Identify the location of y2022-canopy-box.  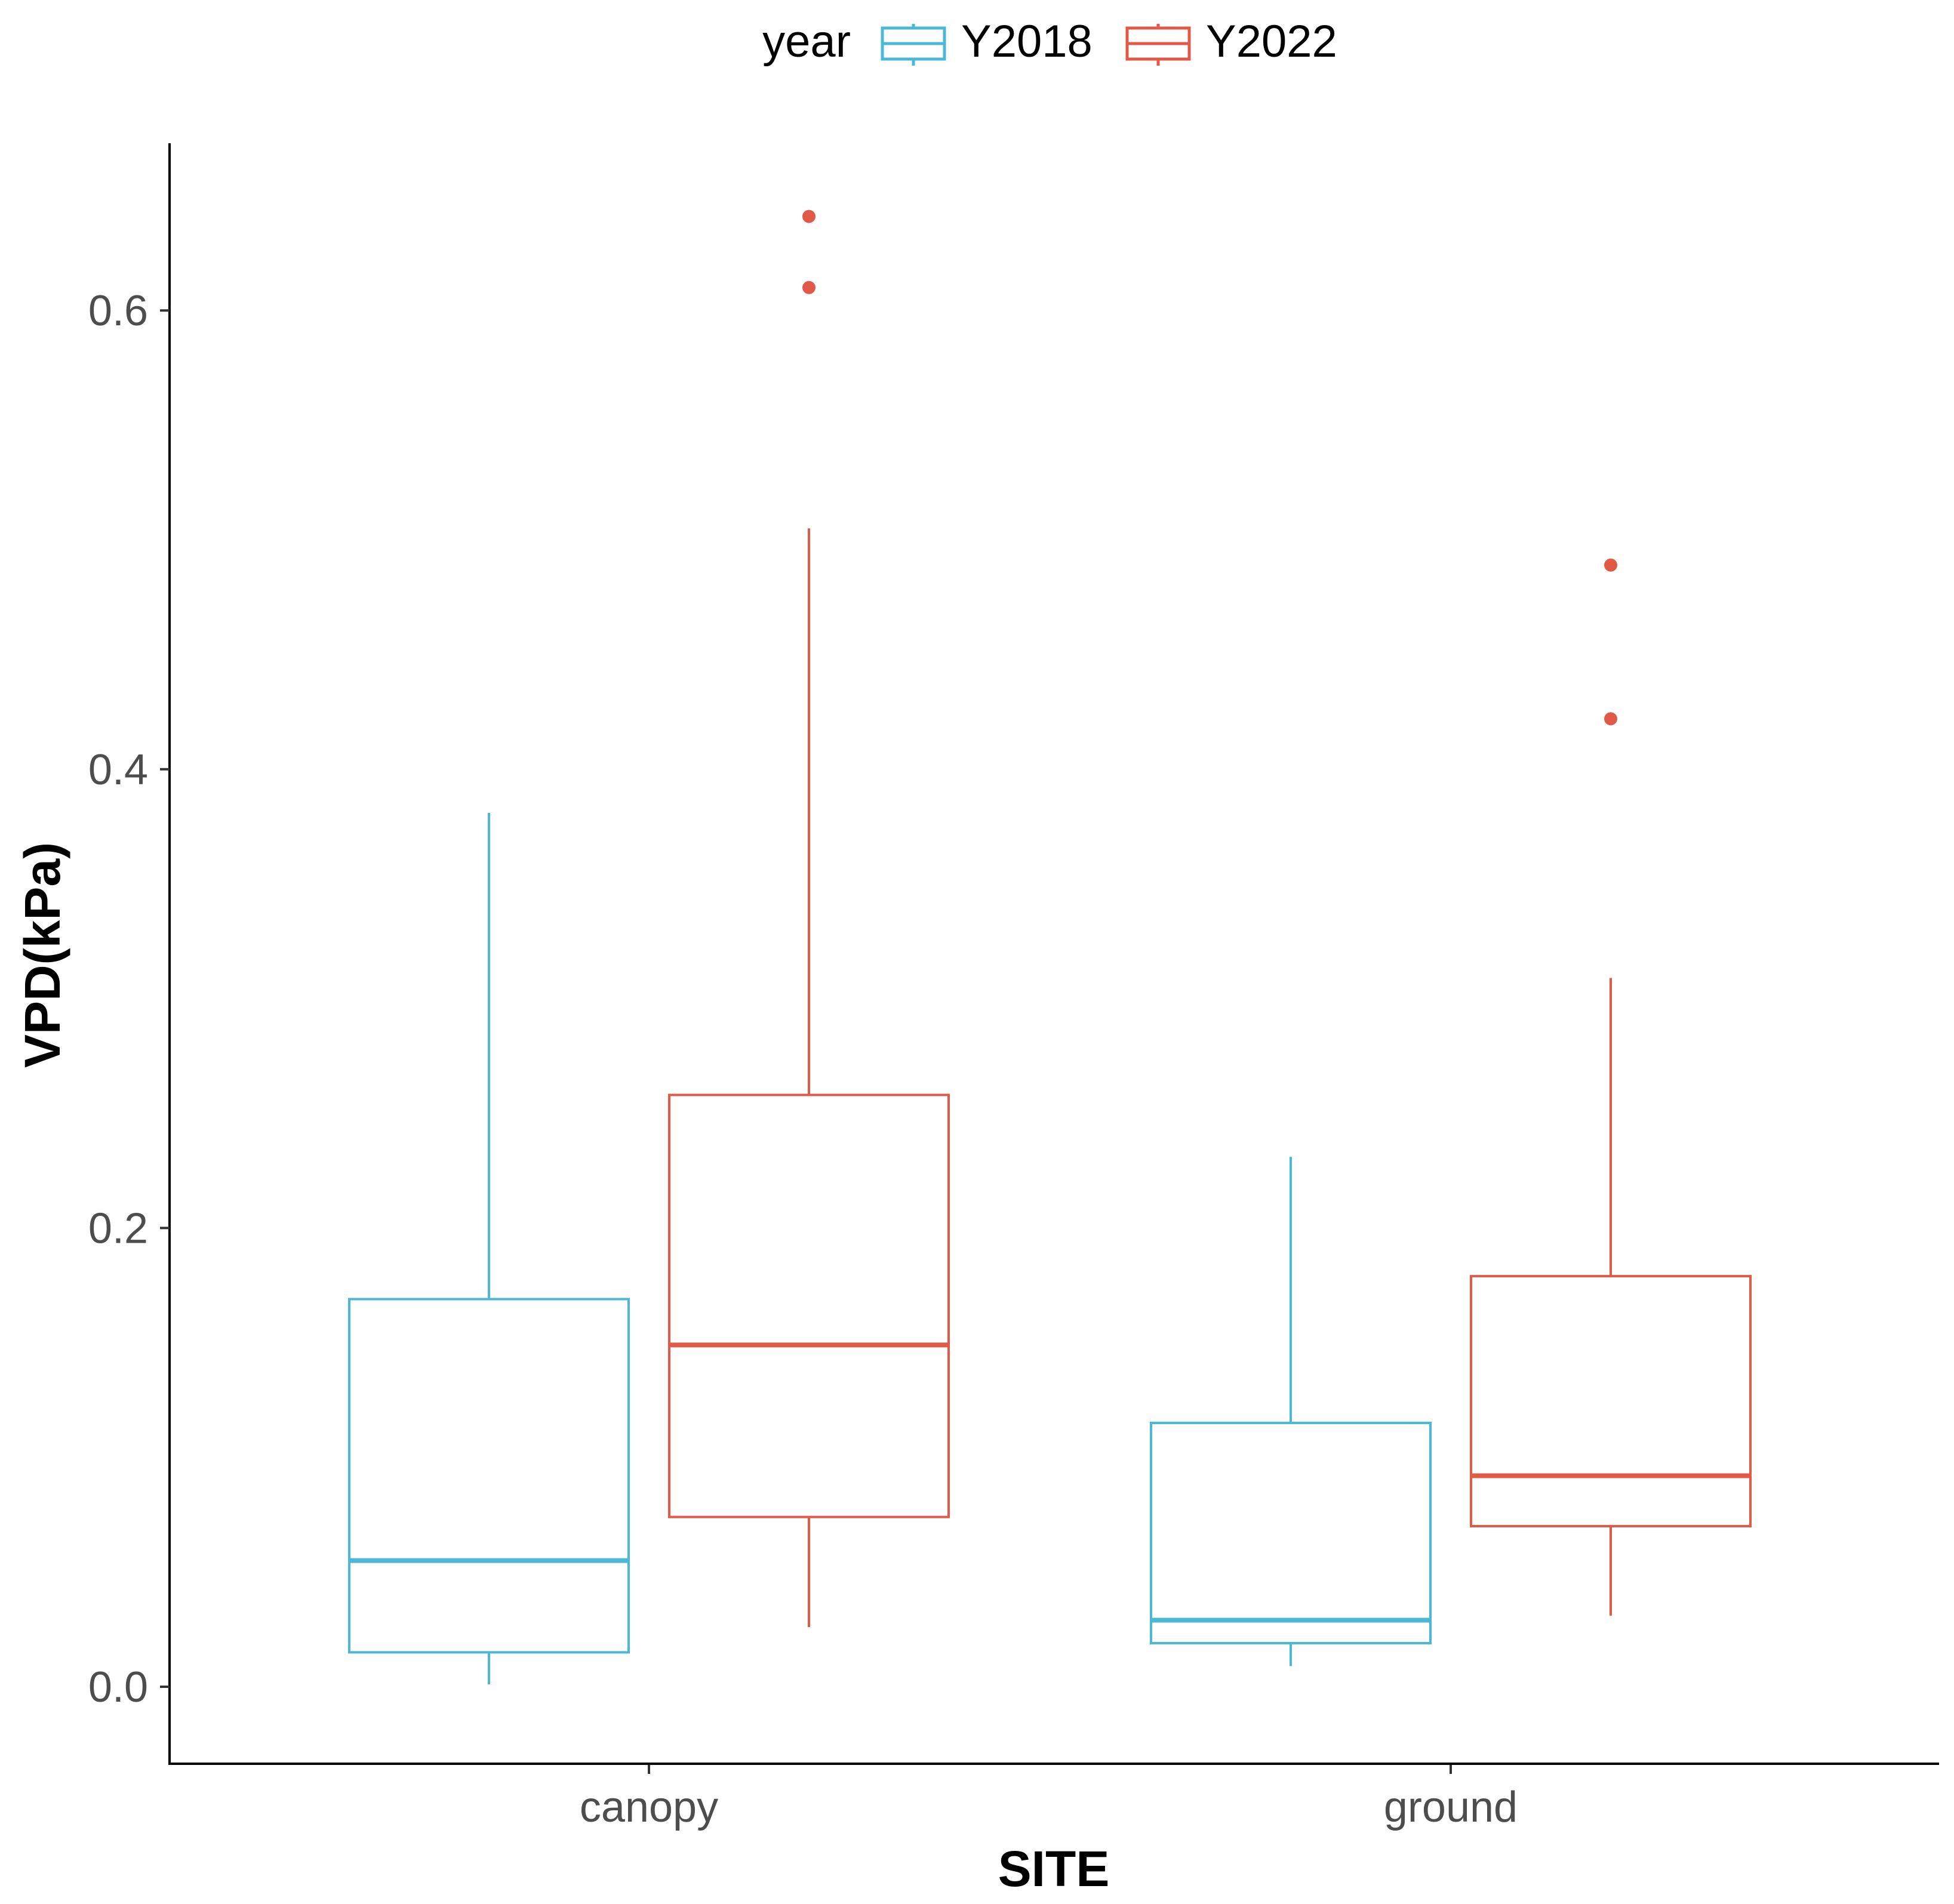
(809, 1305).